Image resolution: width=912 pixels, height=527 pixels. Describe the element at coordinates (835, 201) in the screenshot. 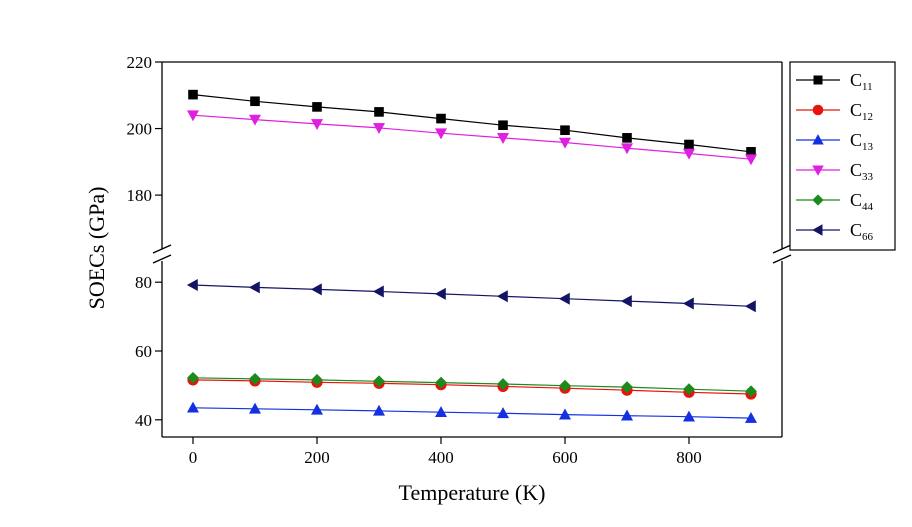

I see `legend-item-c44: C44` at that location.